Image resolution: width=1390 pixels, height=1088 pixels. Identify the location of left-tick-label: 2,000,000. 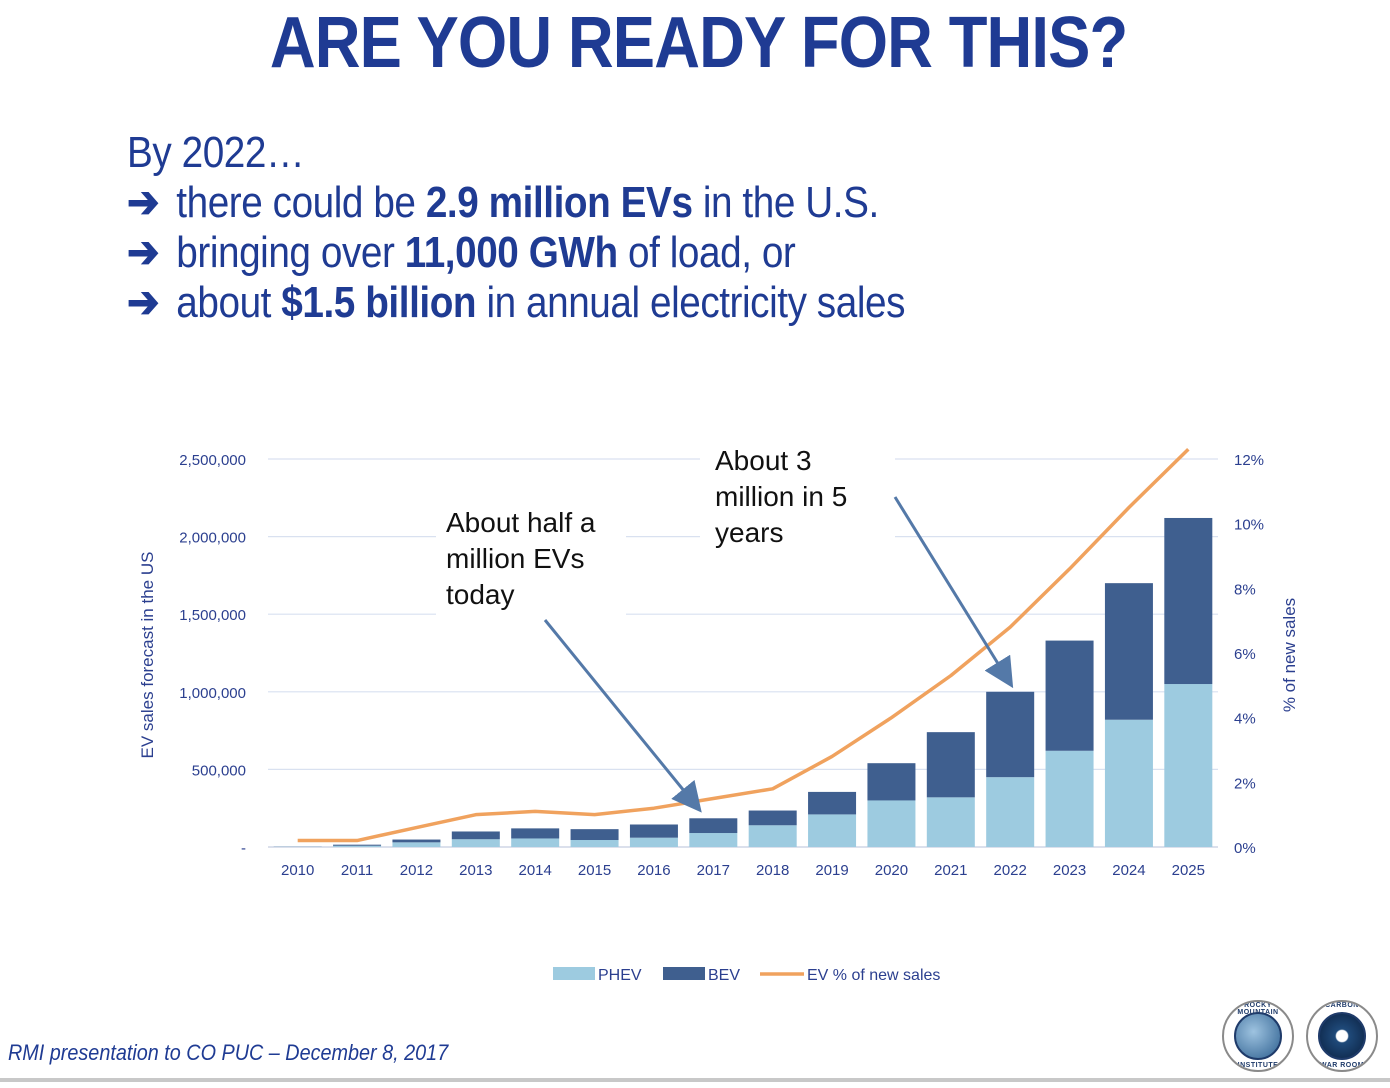
(212, 538).